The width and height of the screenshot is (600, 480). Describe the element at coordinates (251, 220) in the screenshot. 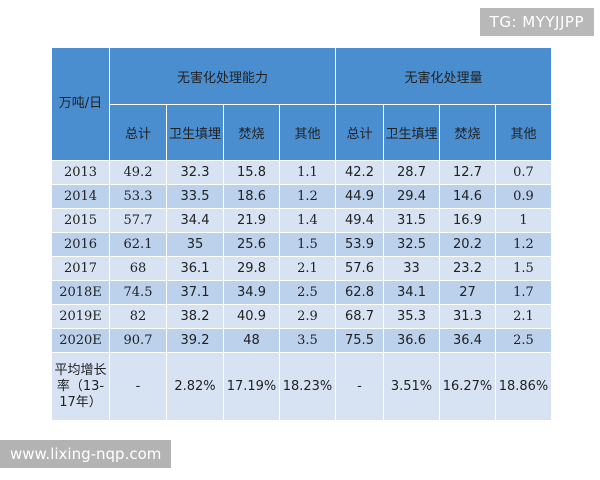

I see `table-cell: 21.9` at that location.